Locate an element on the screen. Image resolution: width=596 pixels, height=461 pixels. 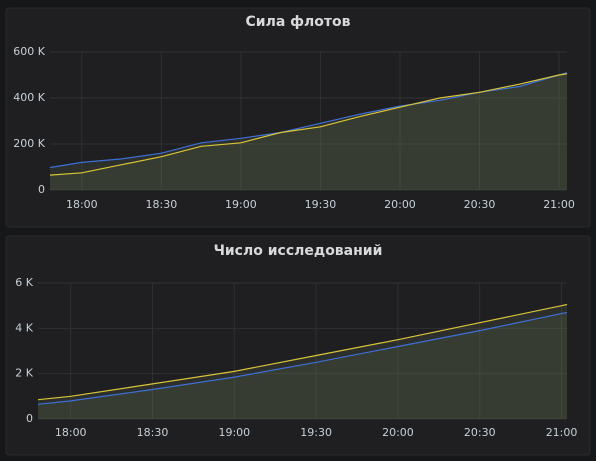
y-tick-label: 4 K is located at coordinates (24, 327).